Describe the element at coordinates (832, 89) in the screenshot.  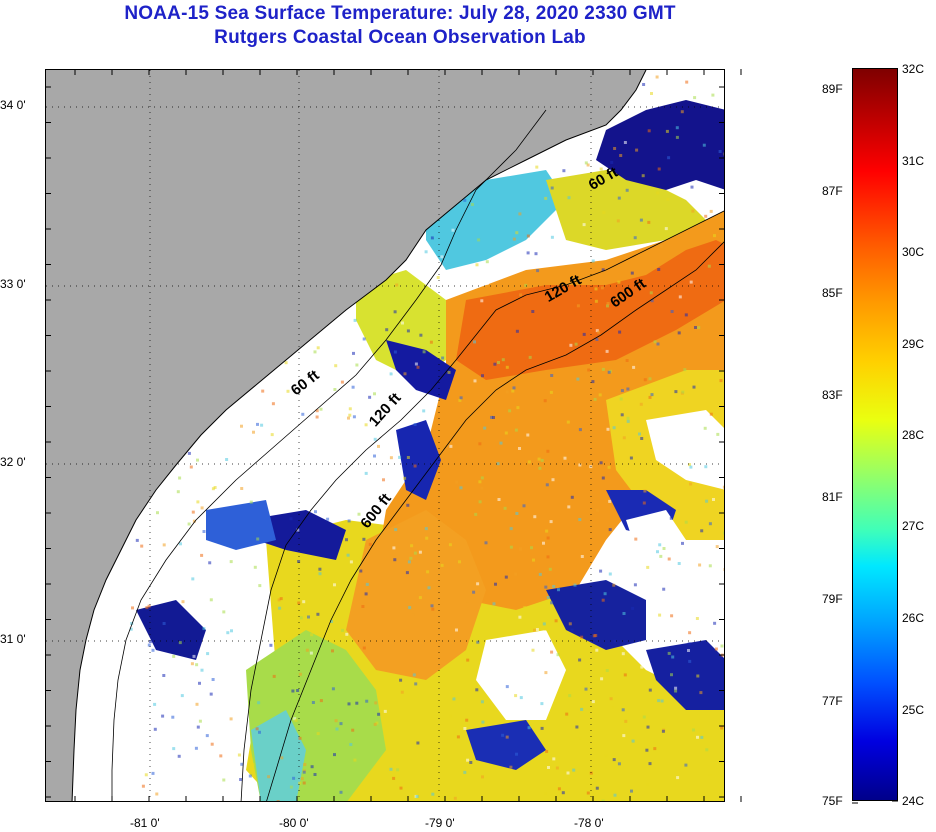
I see `colorbar-f-label: 89F` at that location.